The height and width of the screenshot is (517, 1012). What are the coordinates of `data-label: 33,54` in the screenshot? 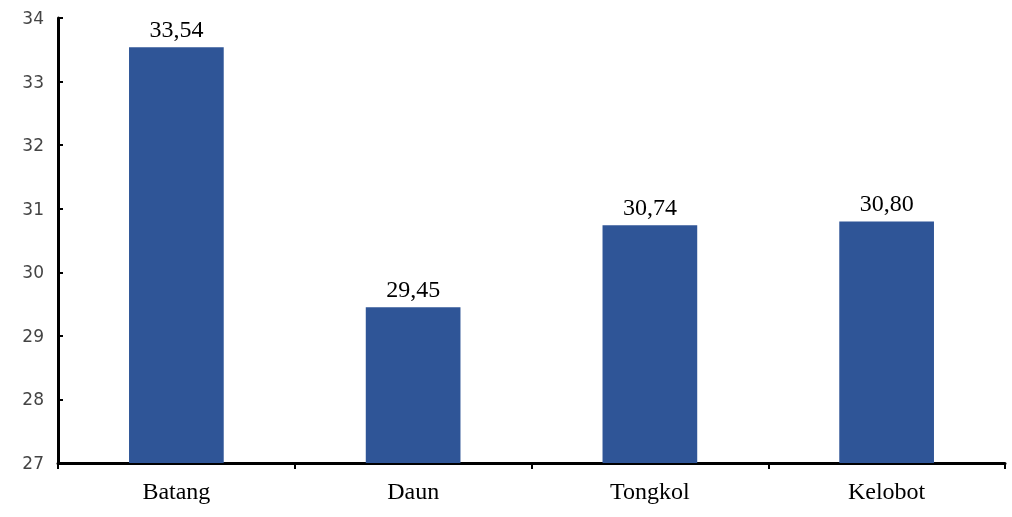 It's located at (176, 29).